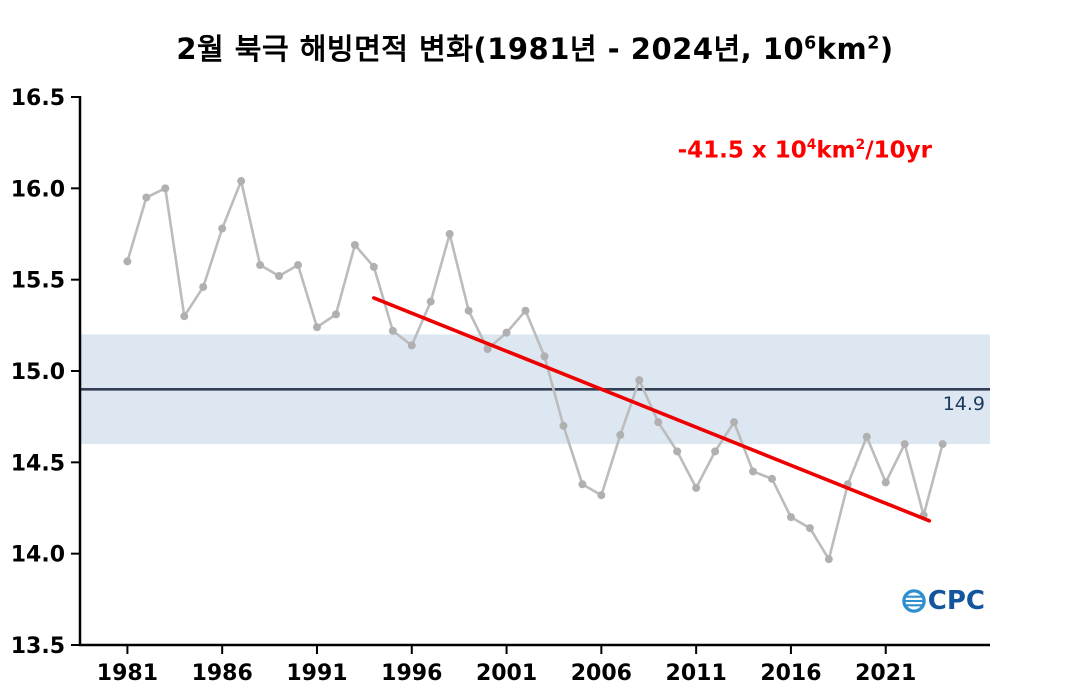  Describe the element at coordinates (601, 673) in the screenshot. I see `x-tick-label: 2006` at that location.